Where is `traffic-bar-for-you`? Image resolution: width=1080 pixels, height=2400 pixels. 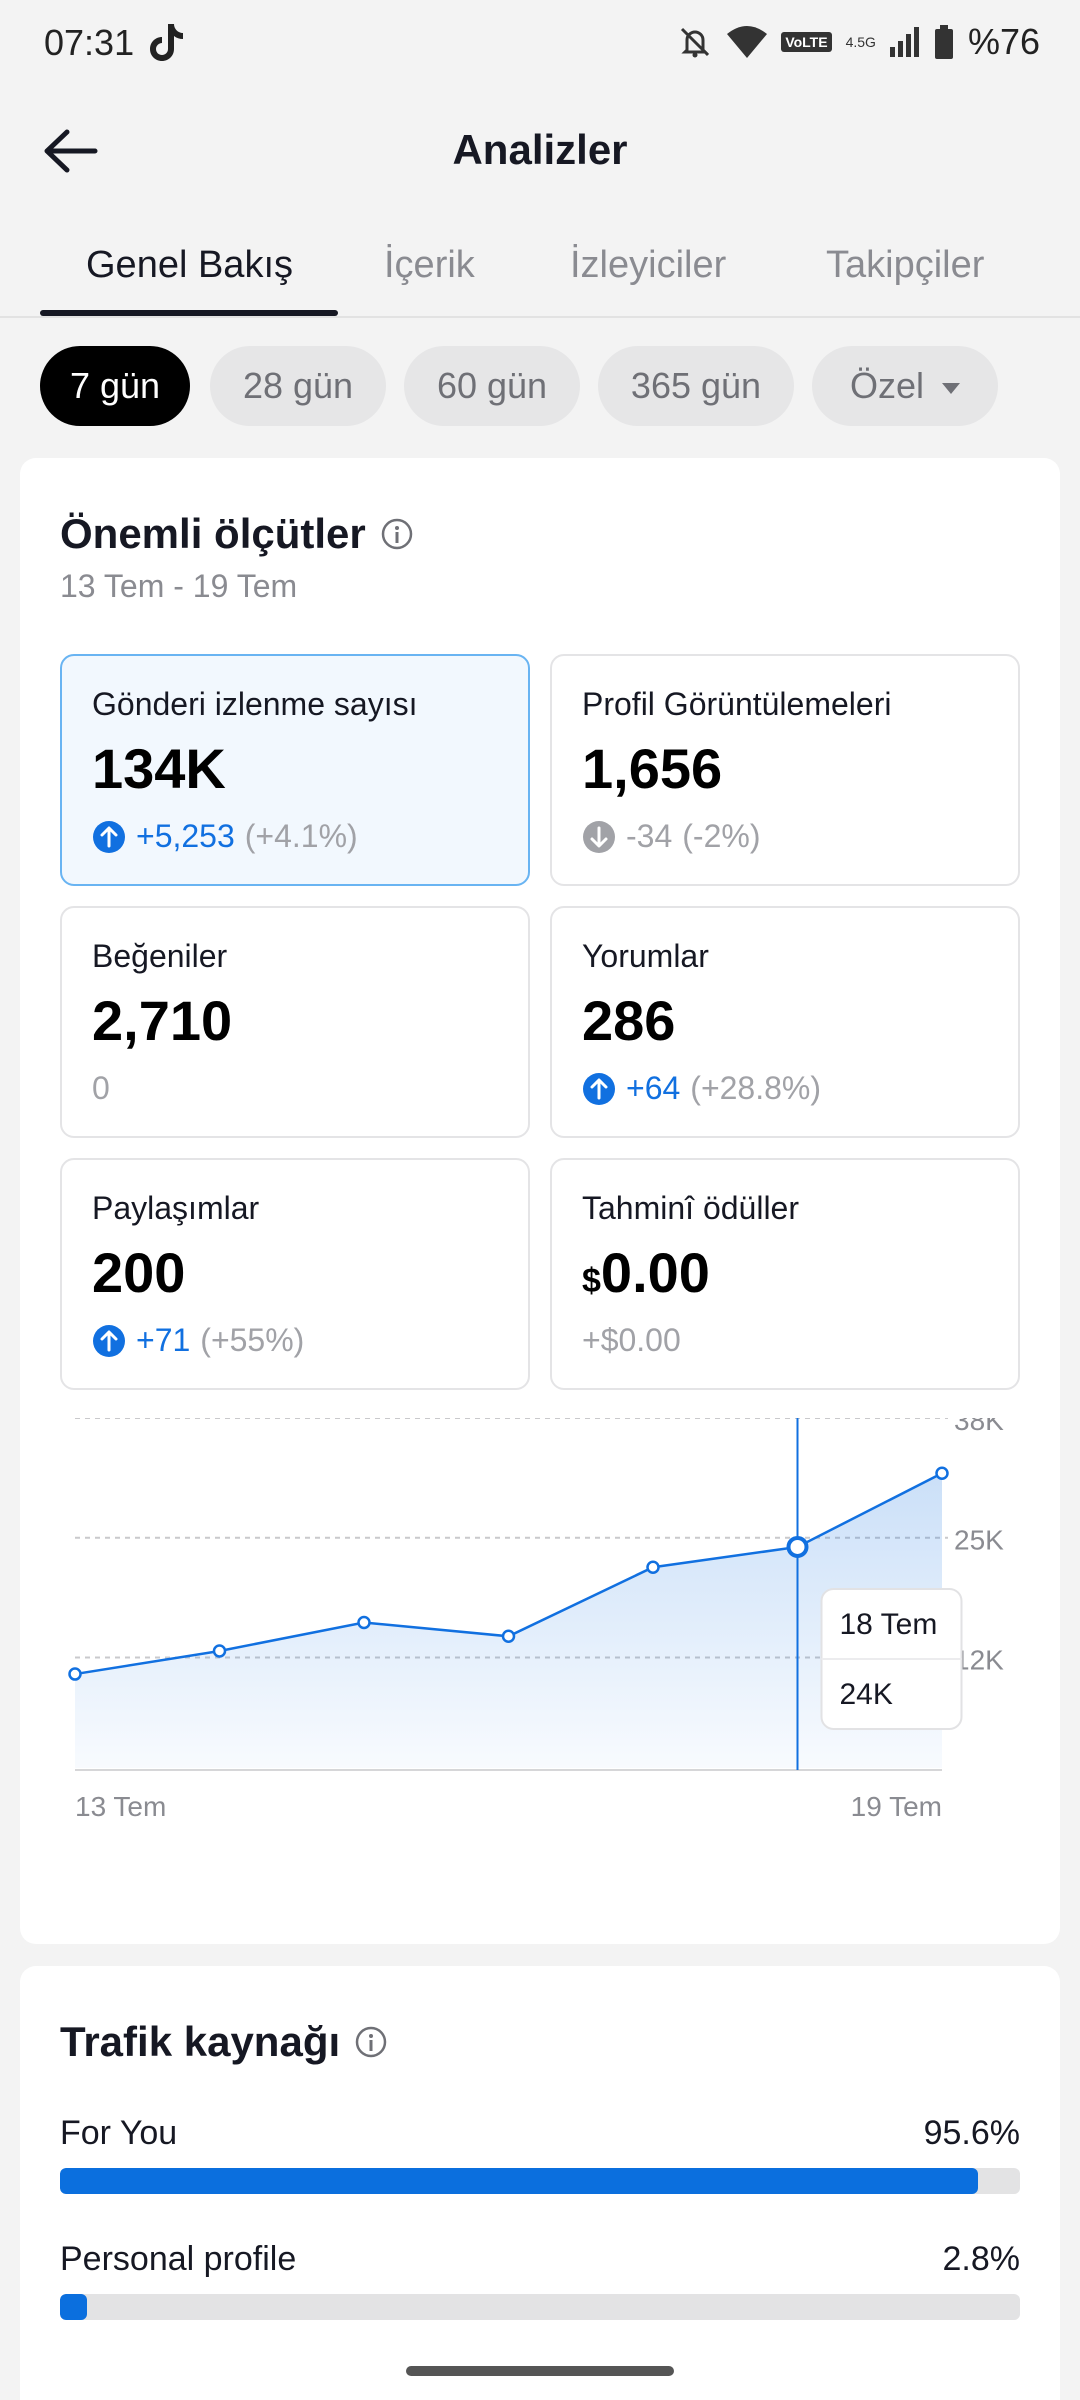 traffic-bar-for-you is located at coordinates (540, 2181).